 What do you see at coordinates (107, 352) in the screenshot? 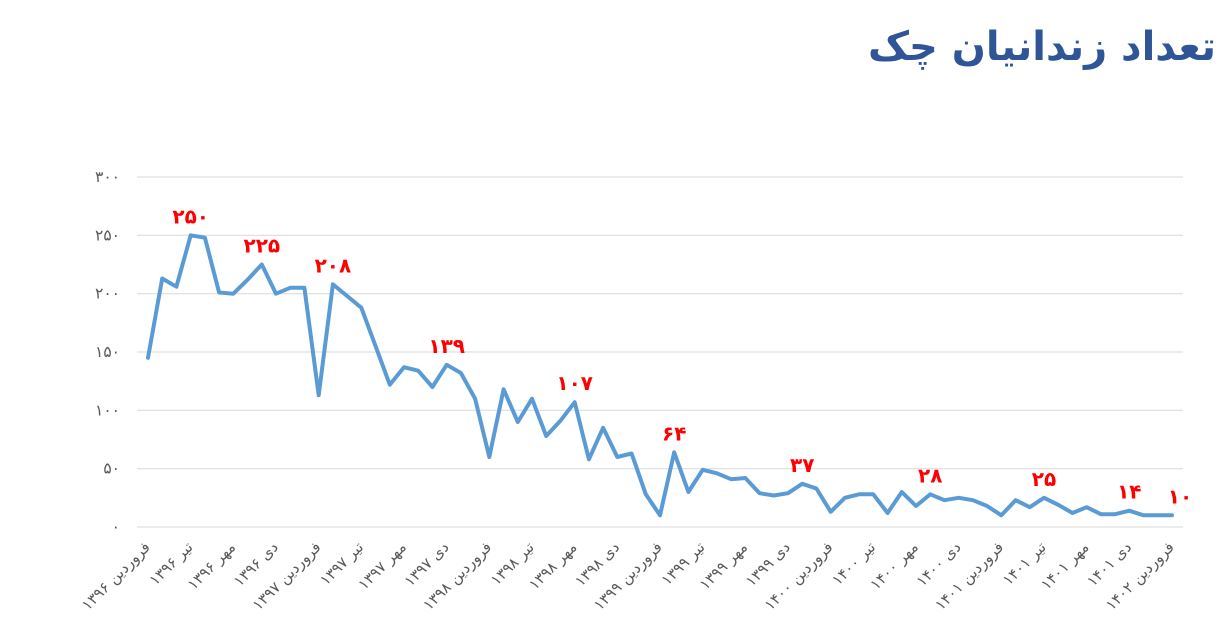
I see `y-axis-tick-label: ۱۵۰` at bounding box center [107, 352].